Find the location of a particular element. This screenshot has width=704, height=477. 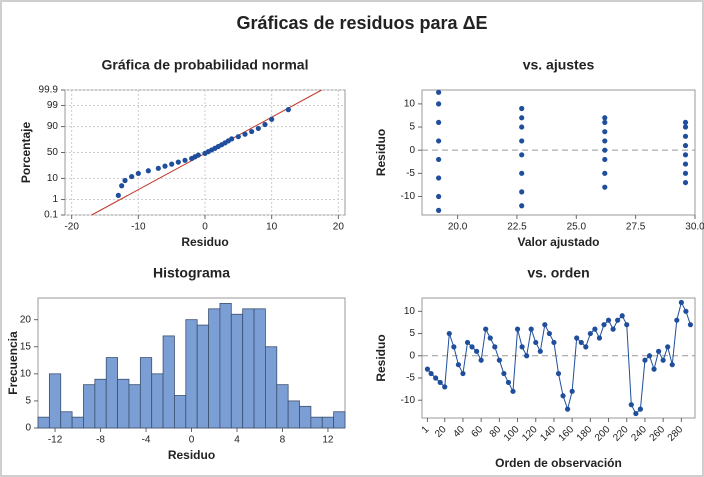

x-tick-label: 20 is located at coordinates (339, 227).